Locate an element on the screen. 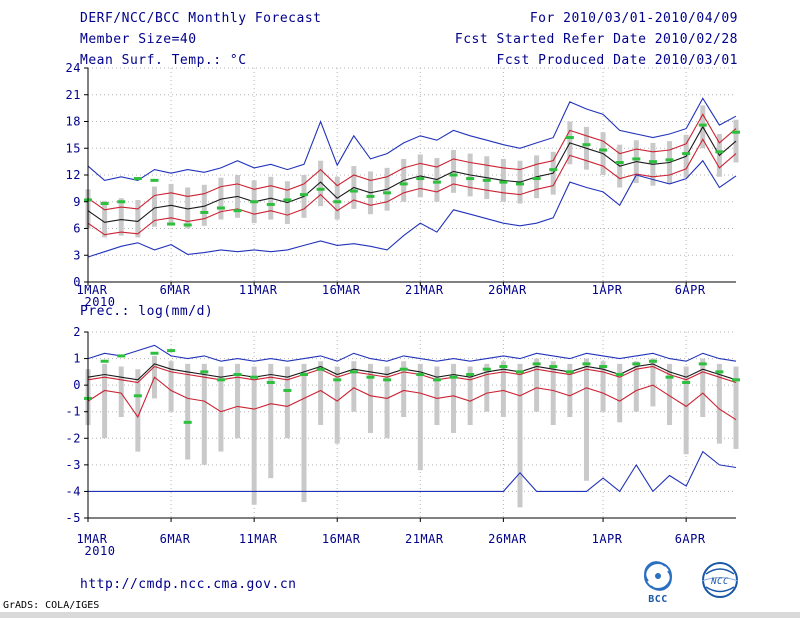 This screenshot has width=800, height=618. panel1-title: Mean Surf. Temp.: °C is located at coordinates (163, 60).